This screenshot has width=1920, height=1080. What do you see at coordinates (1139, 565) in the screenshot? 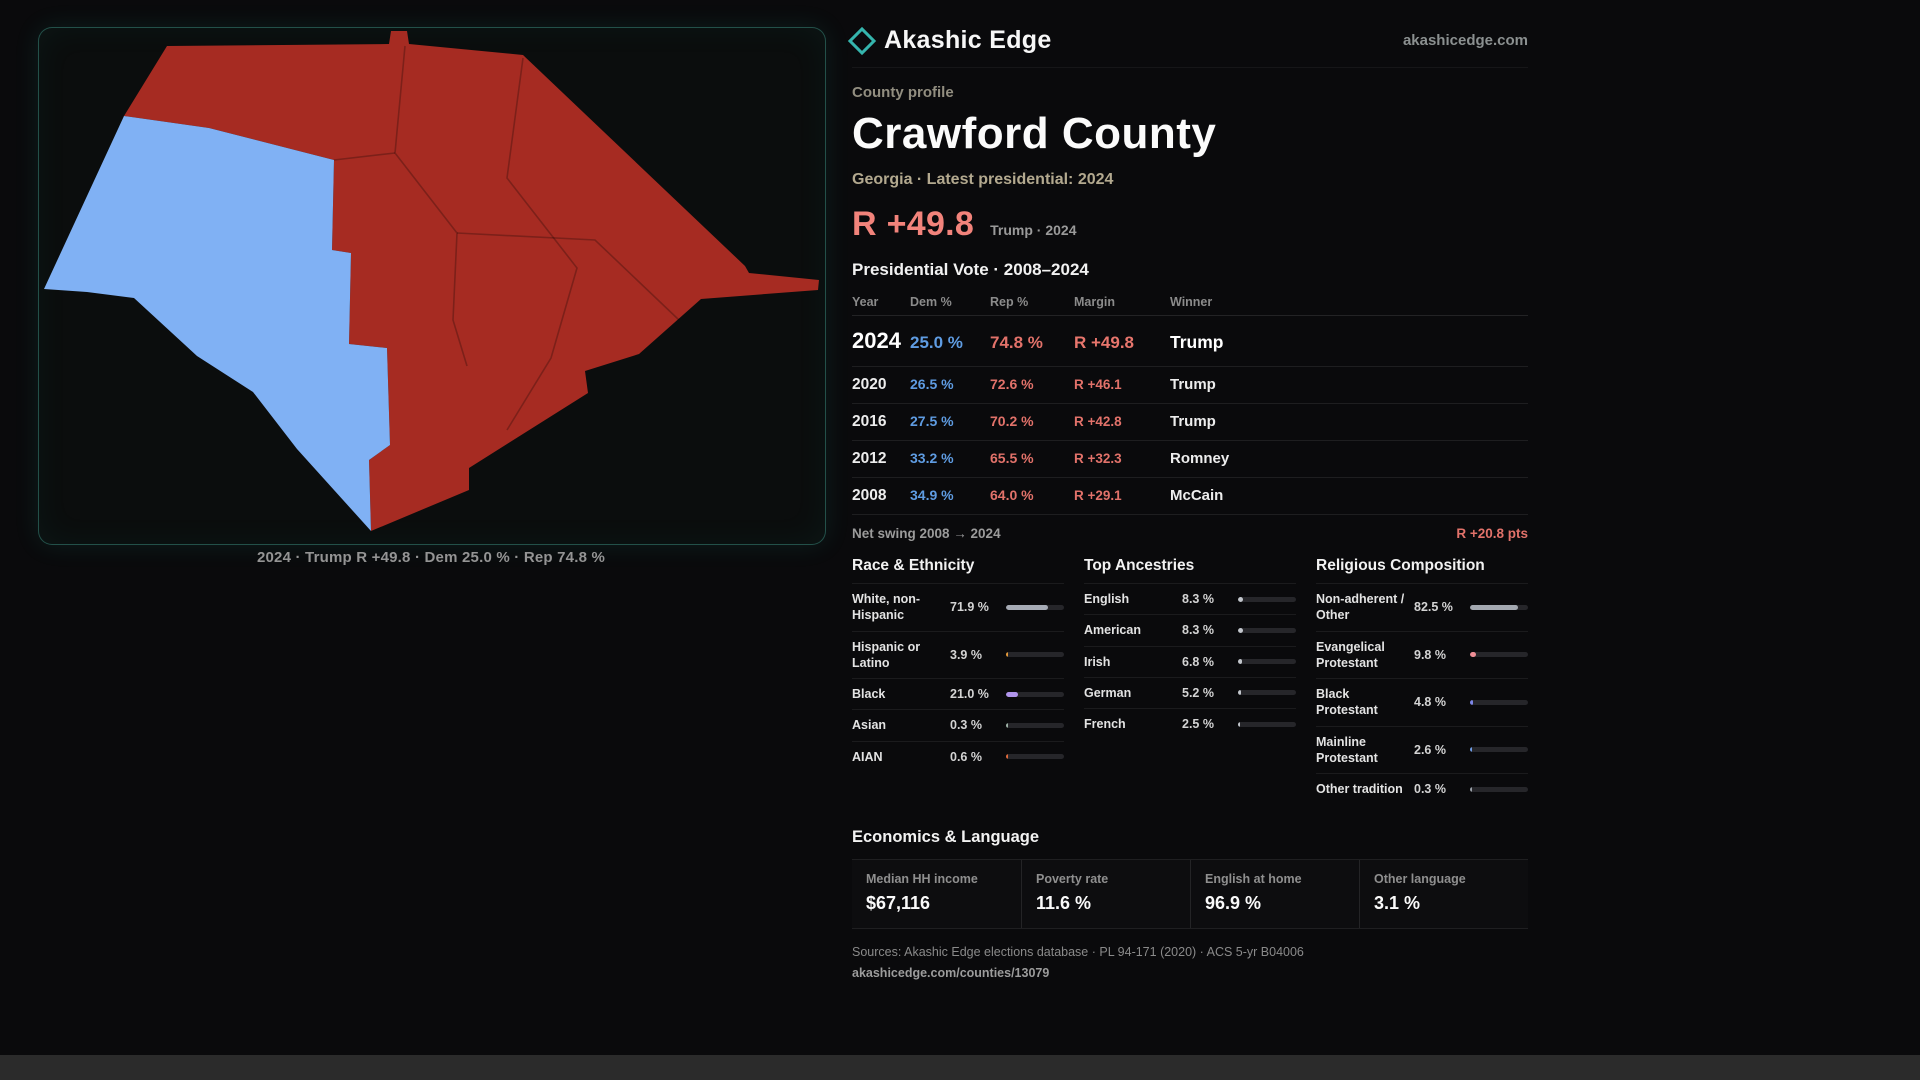
I see `ancestries-title: Top Ancestries` at bounding box center [1139, 565].